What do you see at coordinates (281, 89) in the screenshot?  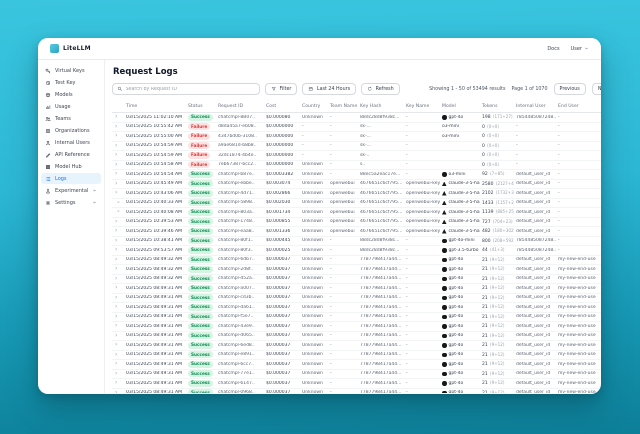 I see `filter-button: Filter` at bounding box center [281, 89].